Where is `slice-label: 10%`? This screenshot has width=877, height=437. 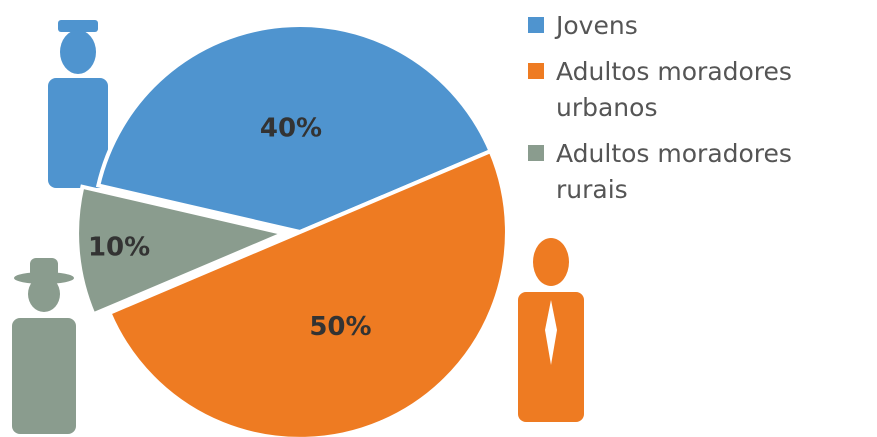 slice-label: 10% is located at coordinates (119, 247).